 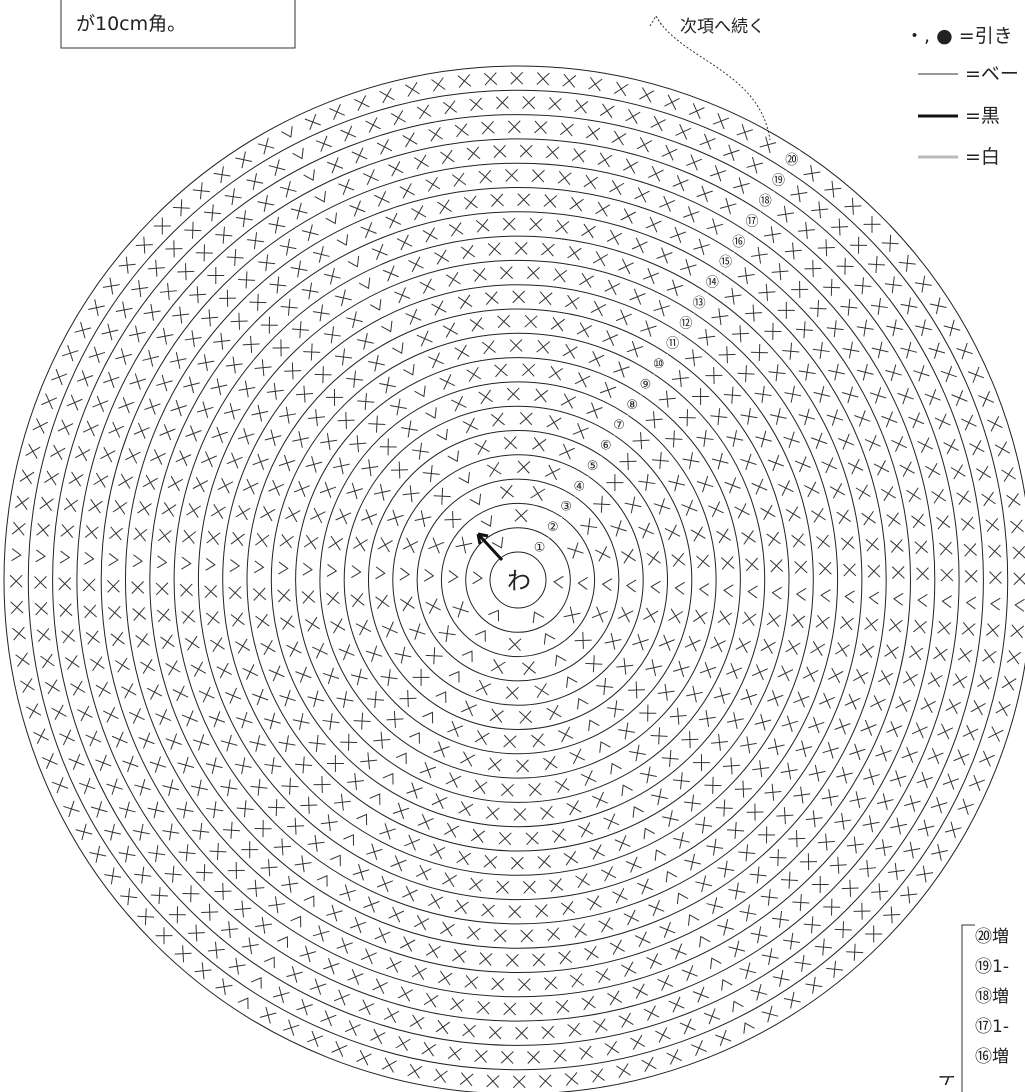 I want to click on side-note: ⑯増, so click(x=992, y=1057).